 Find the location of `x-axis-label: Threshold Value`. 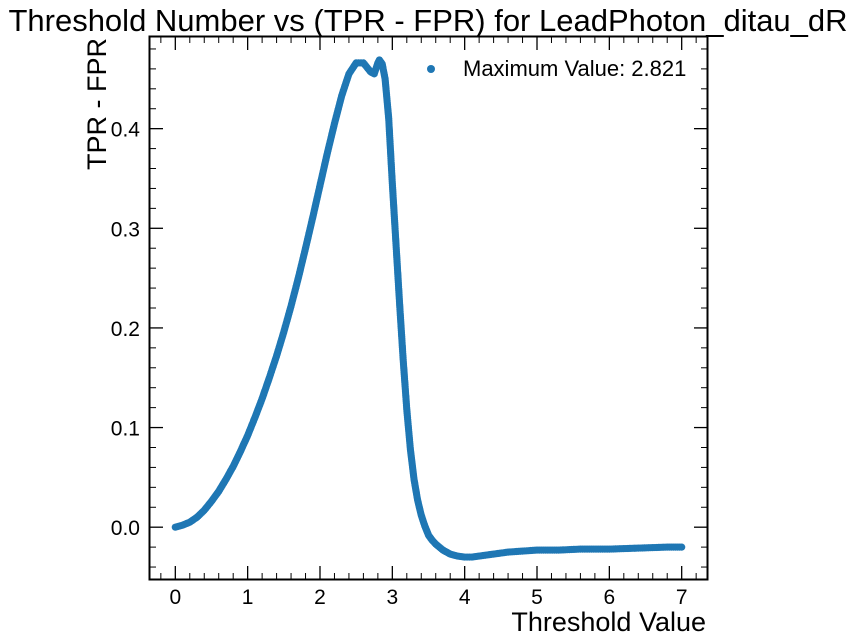

x-axis-label: Threshold Value is located at coordinates (608, 622).